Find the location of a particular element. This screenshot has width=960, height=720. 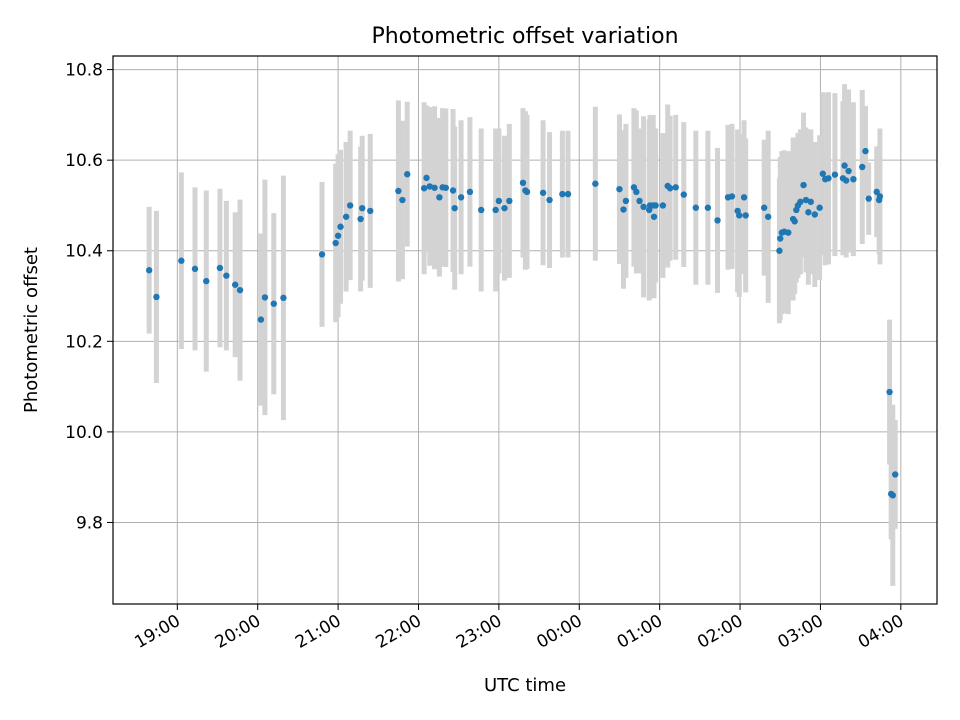

y-tick-label: 10.8 is located at coordinates (84, 71).